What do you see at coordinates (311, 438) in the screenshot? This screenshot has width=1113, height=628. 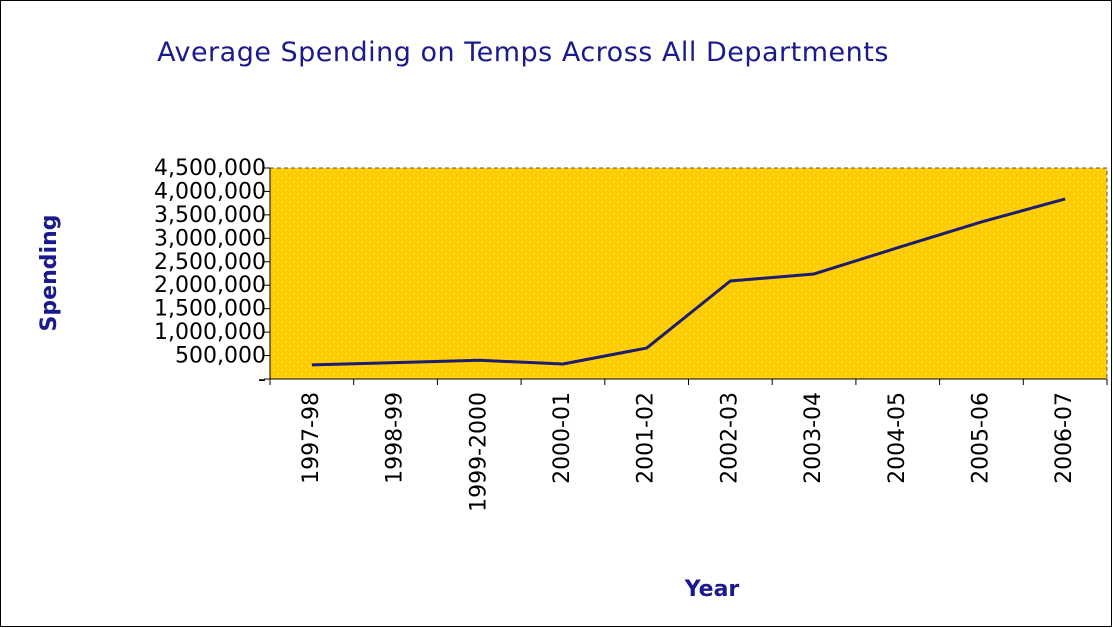 I see `x-tick-label: 1997-98` at bounding box center [311, 438].